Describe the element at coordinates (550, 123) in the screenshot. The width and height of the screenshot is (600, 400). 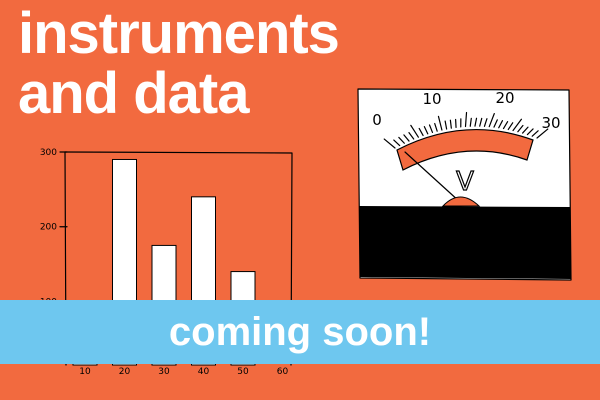
I see `meter-scale-label: 30` at that location.